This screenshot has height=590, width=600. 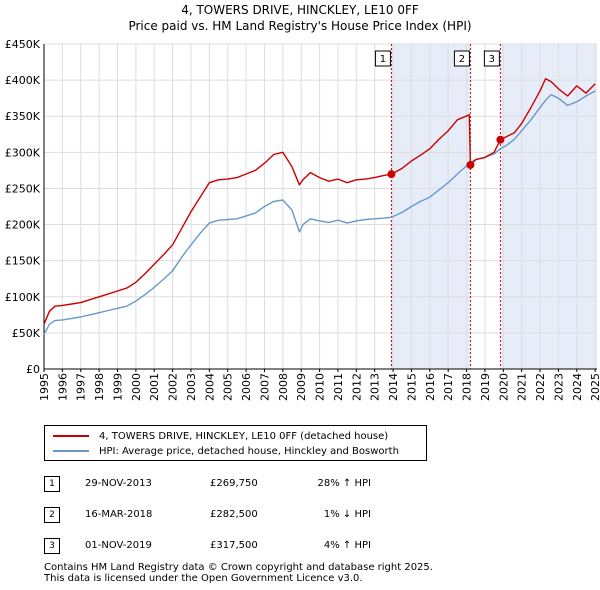 What do you see at coordinates (320, 387) in the screenshot?
I see `x-tick-label: 2010` at bounding box center [320, 387].